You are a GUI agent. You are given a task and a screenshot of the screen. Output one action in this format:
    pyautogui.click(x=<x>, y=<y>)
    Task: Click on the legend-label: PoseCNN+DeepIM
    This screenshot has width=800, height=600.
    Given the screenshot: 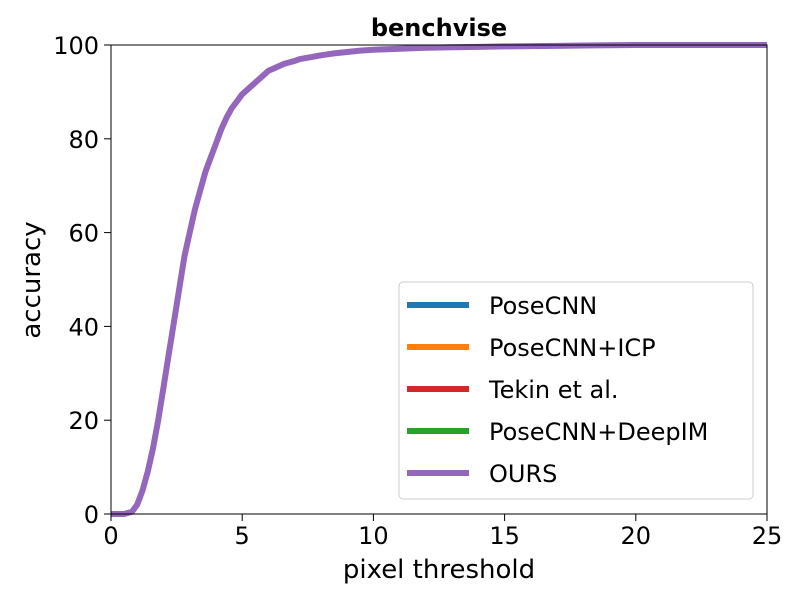 What is the action you would take?
    pyautogui.click(x=598, y=432)
    